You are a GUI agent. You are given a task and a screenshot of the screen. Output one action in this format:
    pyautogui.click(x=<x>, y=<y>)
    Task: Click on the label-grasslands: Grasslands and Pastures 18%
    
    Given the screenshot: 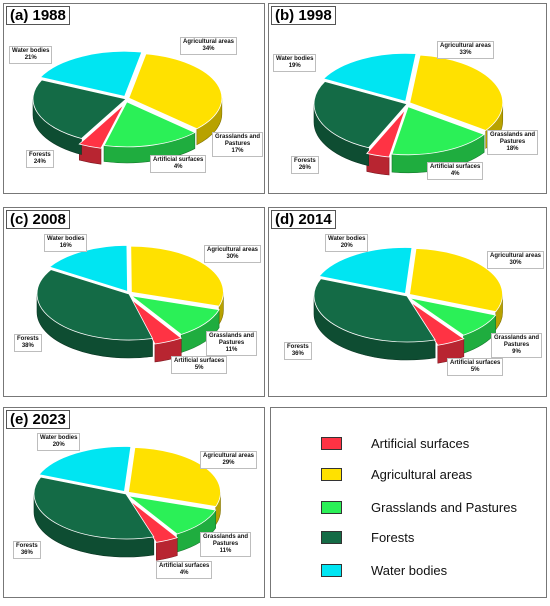 What is the action you would take?
    pyautogui.click(x=513, y=142)
    